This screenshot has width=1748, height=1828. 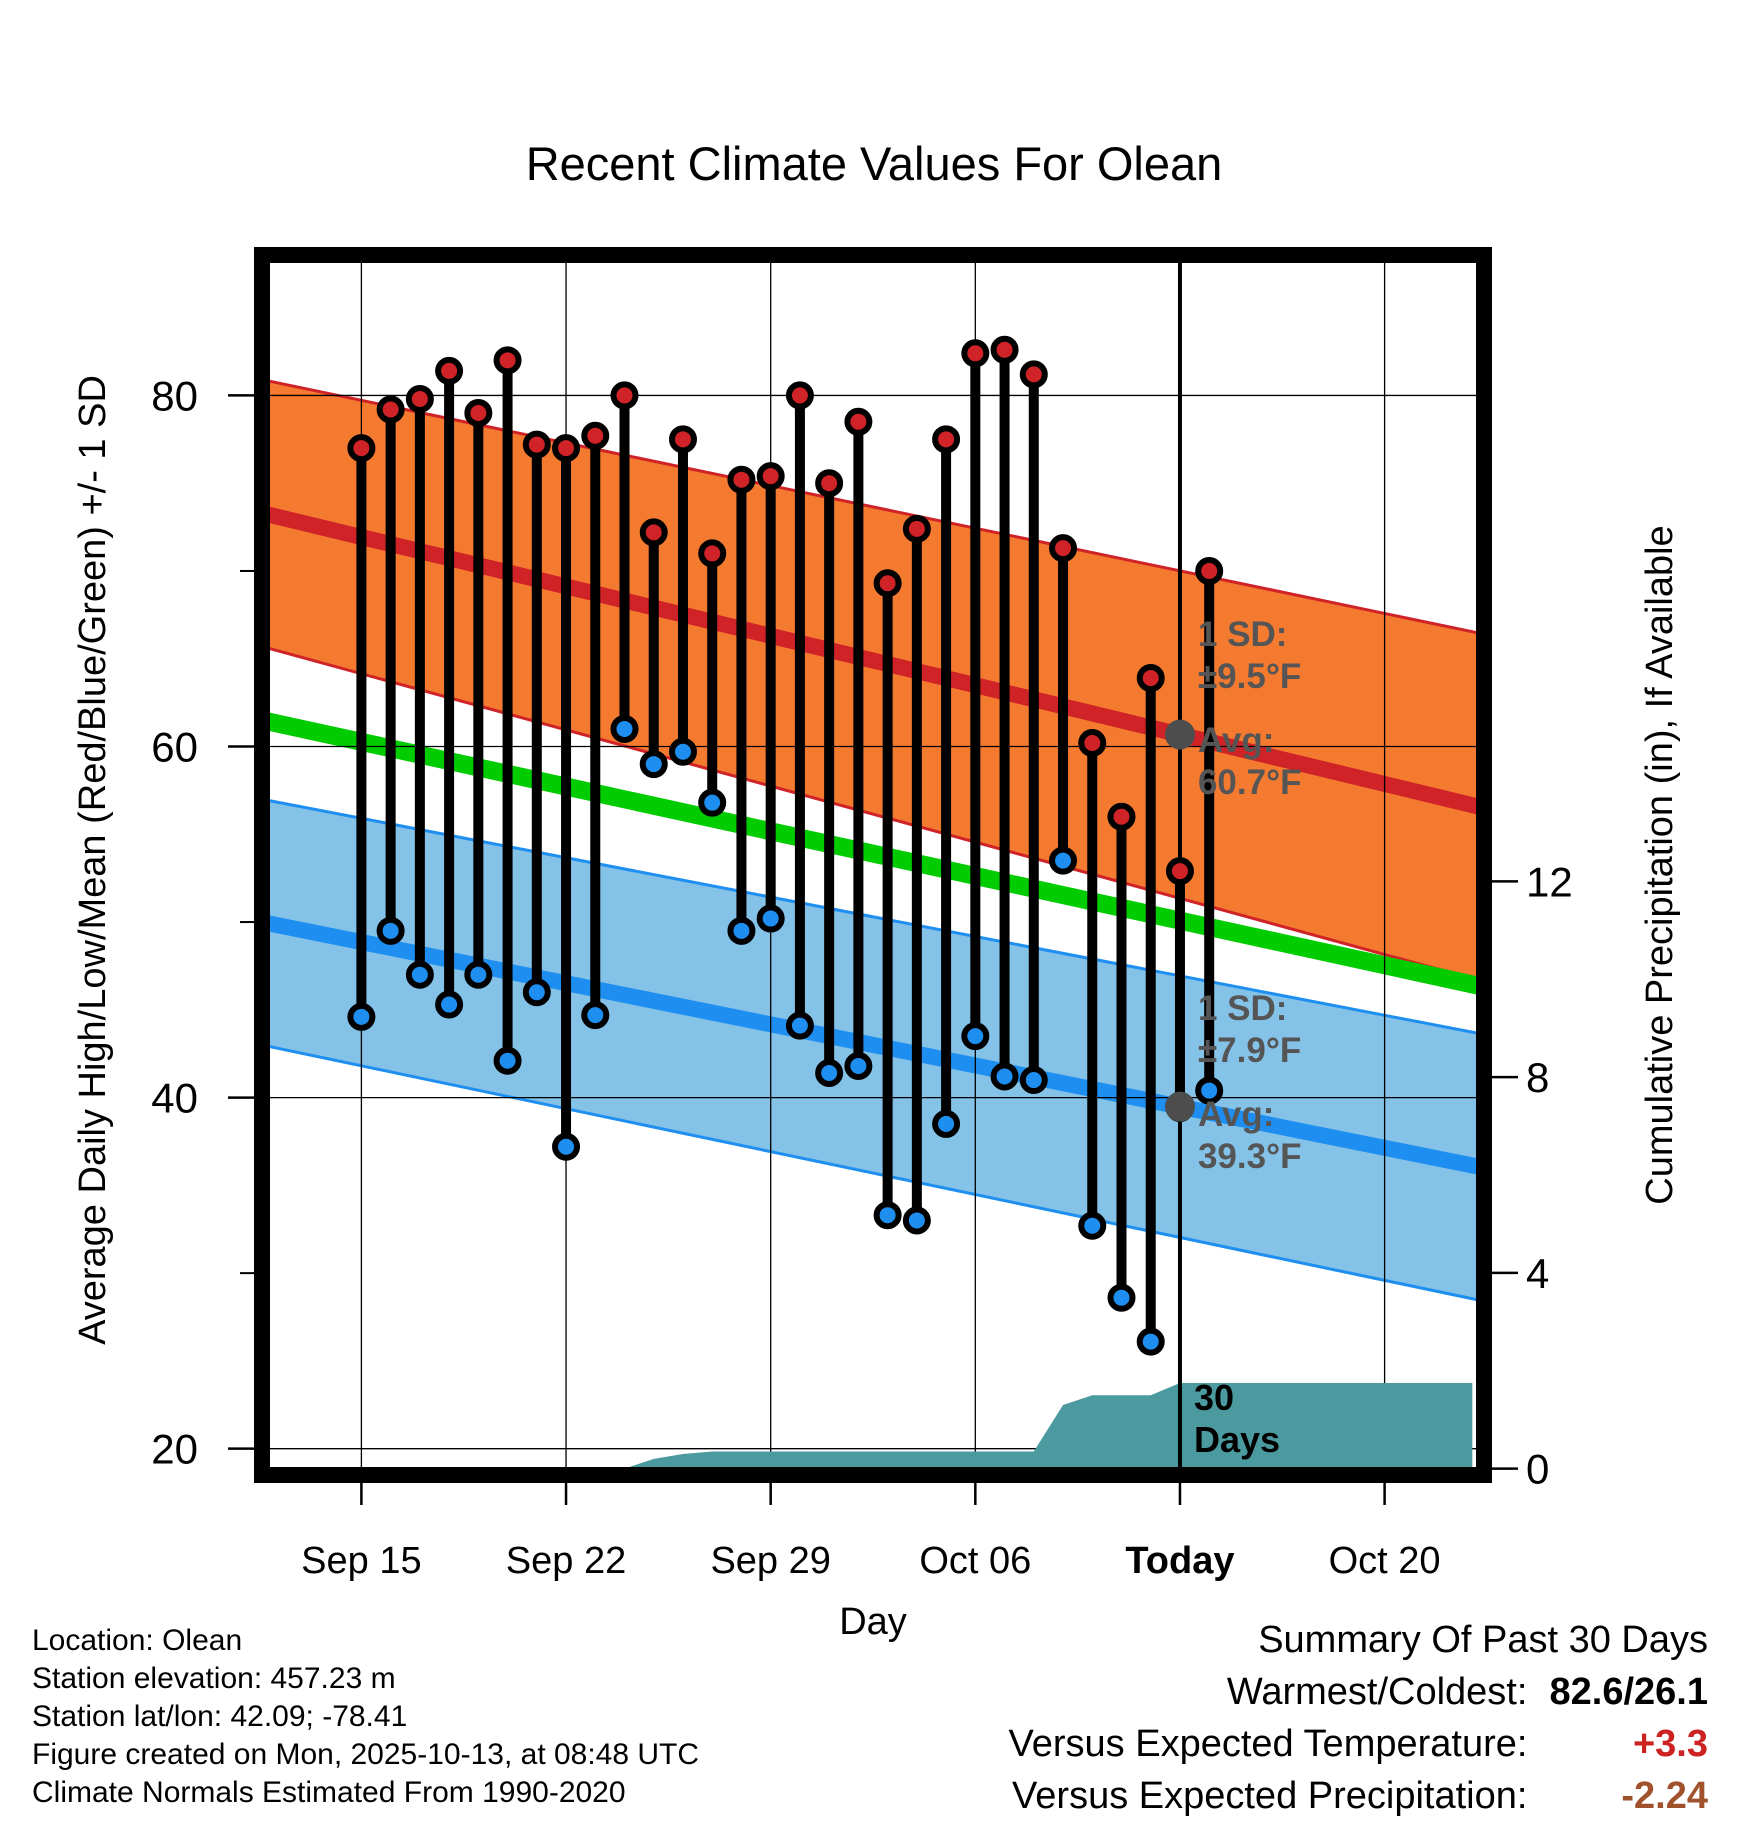 What do you see at coordinates (361, 1561) in the screenshot?
I see `x-tick-label: Sep 15` at bounding box center [361, 1561].